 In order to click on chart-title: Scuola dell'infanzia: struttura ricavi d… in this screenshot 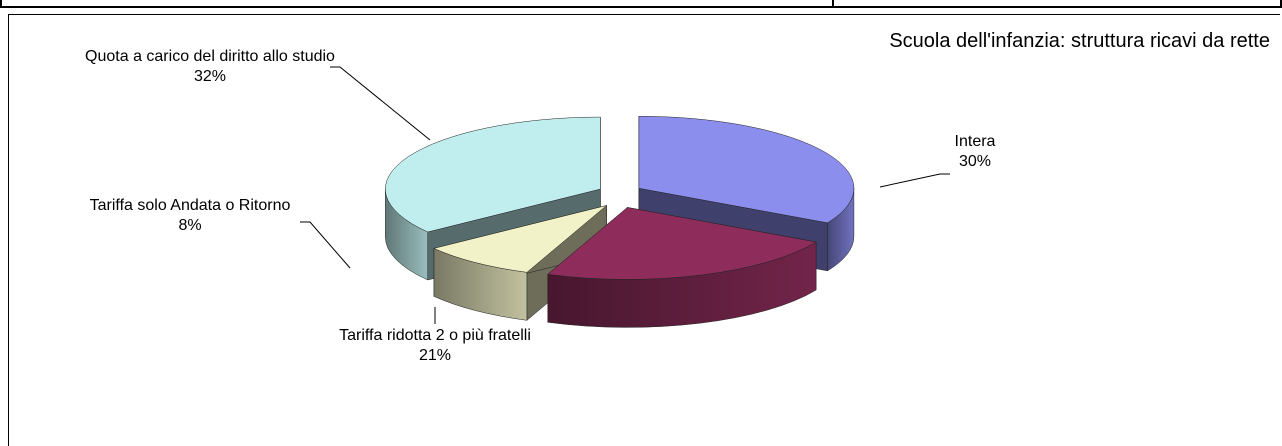, I will do `click(1079, 41)`.